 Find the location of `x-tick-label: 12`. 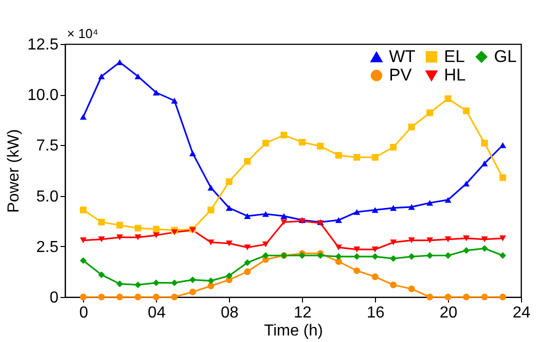

x-tick-label: 12 is located at coordinates (303, 313).